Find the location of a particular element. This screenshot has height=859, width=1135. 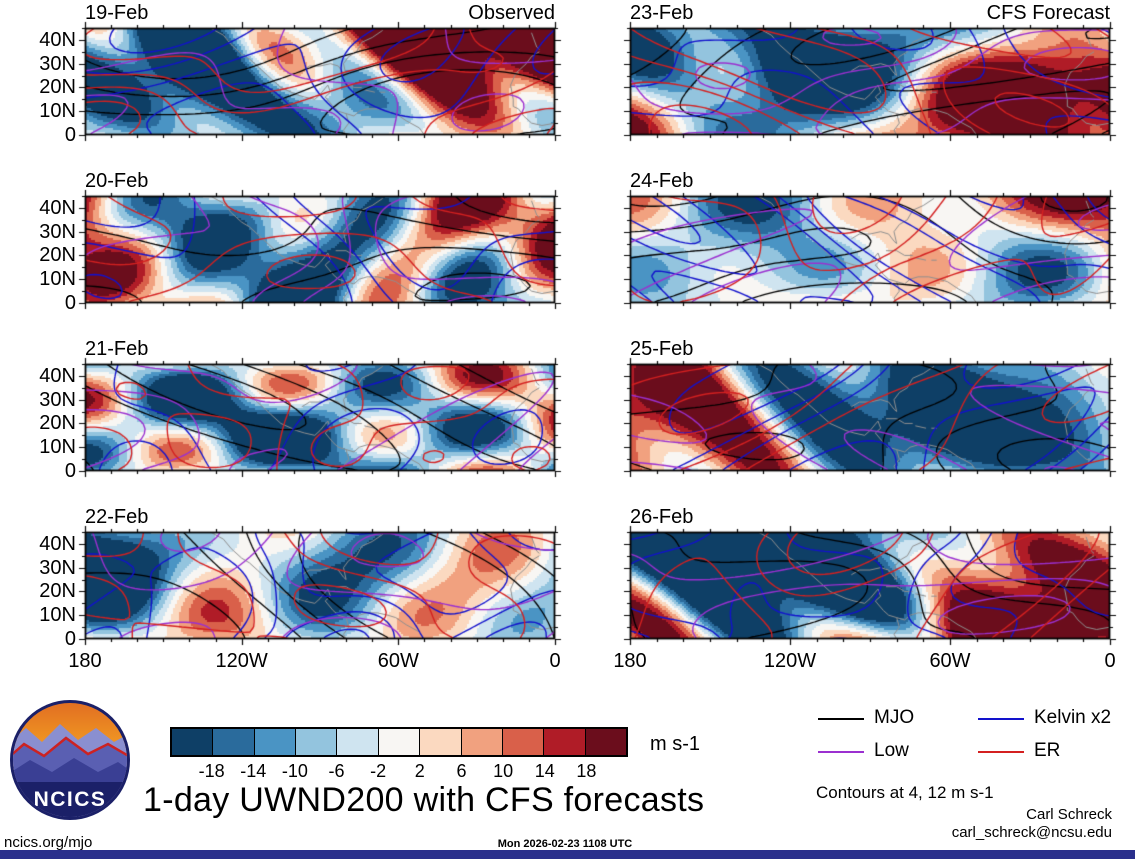

colorbar is located at coordinates (399, 742).